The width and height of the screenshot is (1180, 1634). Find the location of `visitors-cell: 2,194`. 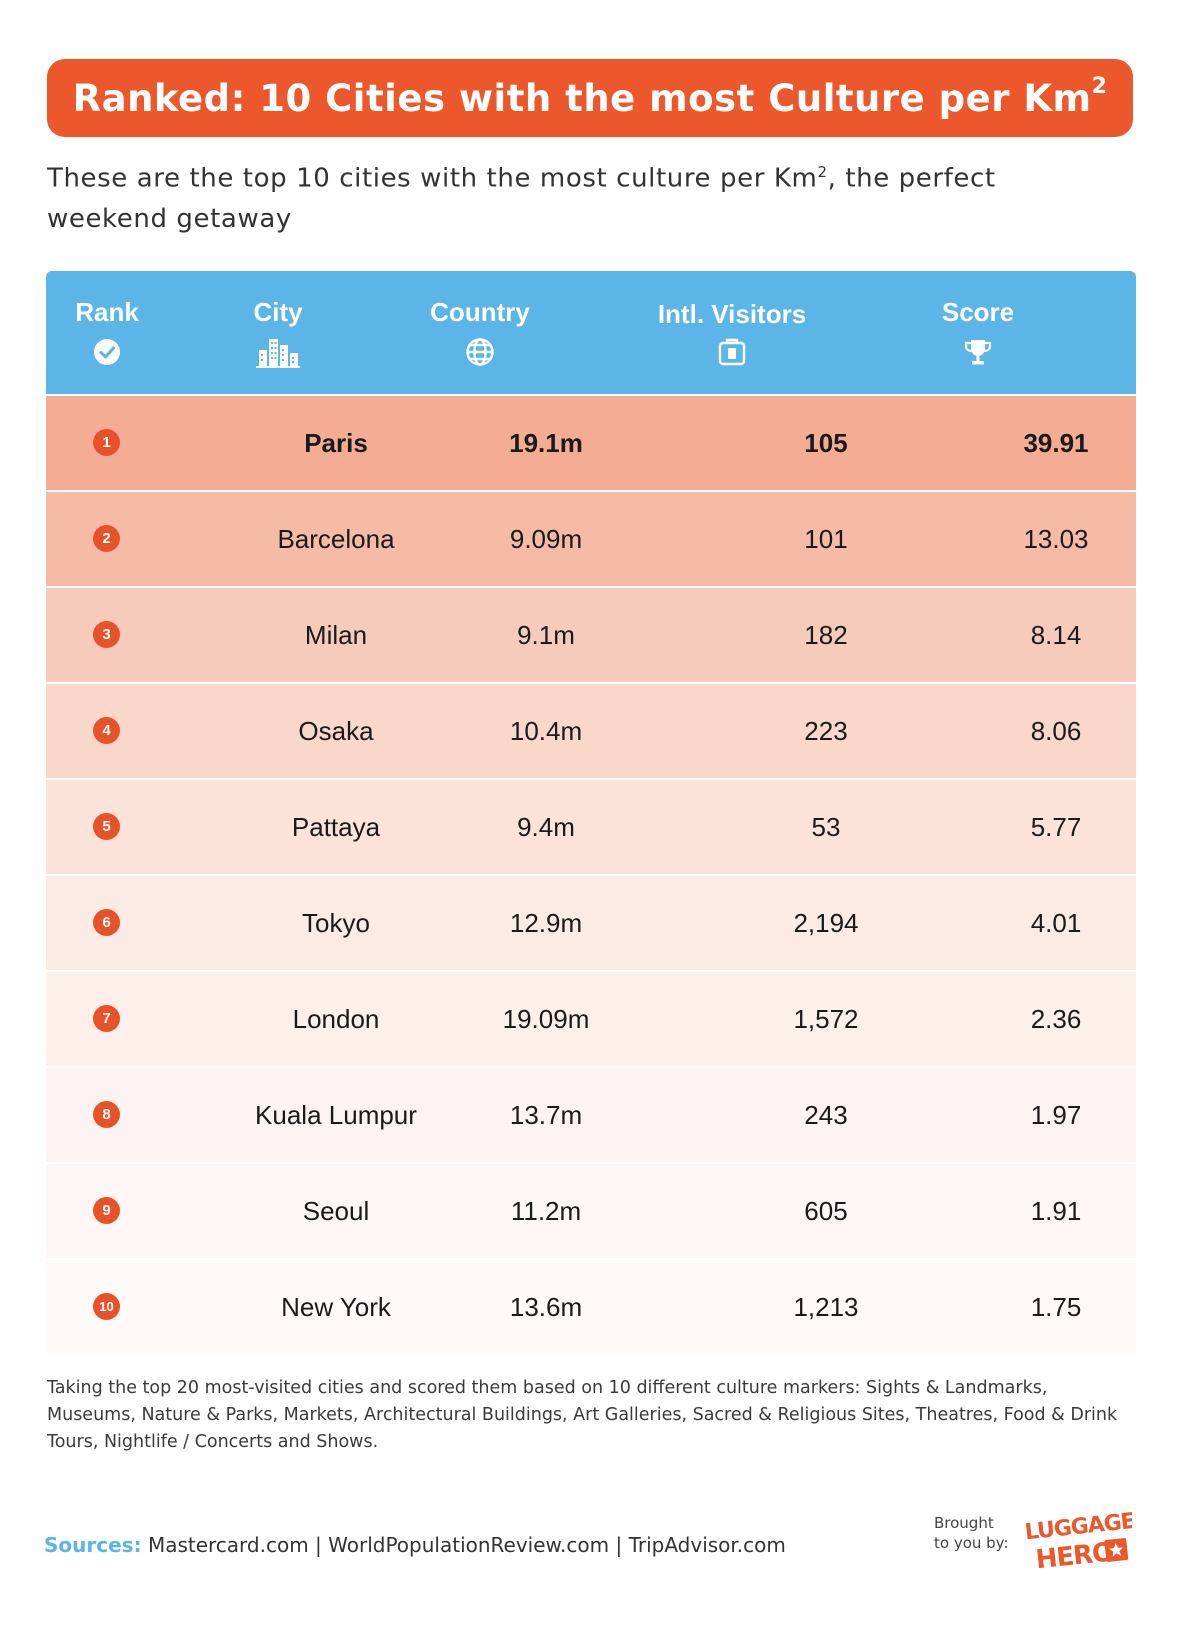

visitors-cell: 2,194 is located at coordinates (826, 923).